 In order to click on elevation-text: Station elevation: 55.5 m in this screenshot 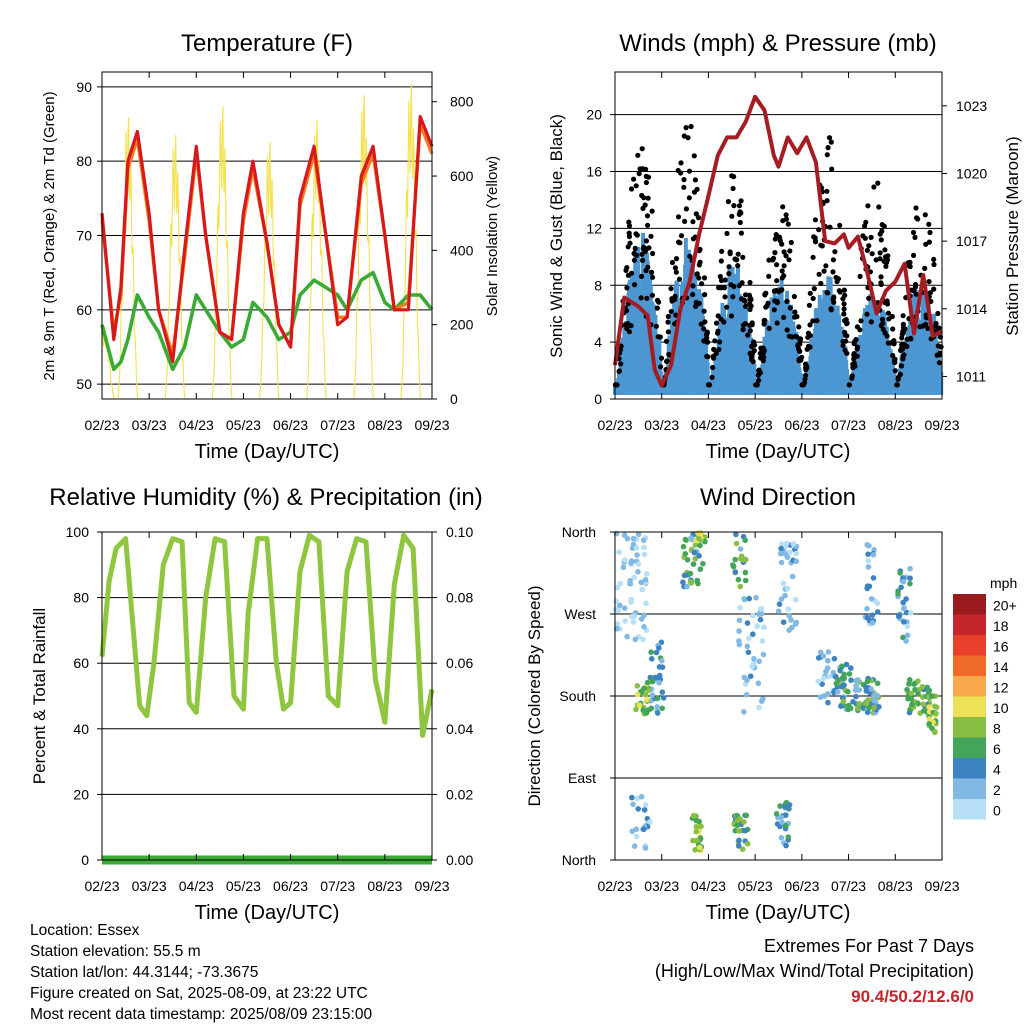, I will do `click(115, 951)`.